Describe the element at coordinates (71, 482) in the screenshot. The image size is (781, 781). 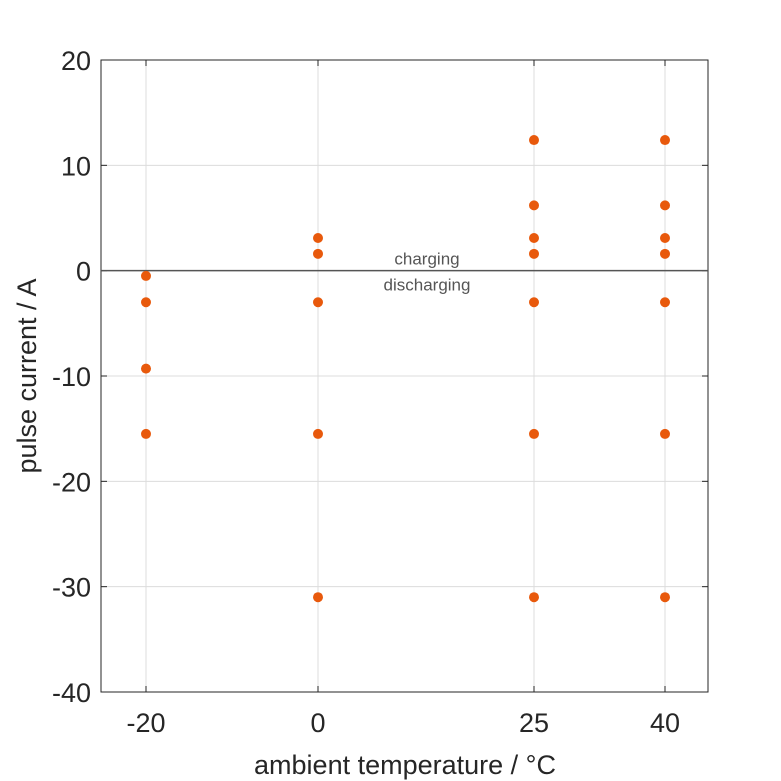
I see `y-tick-label: -20` at that location.